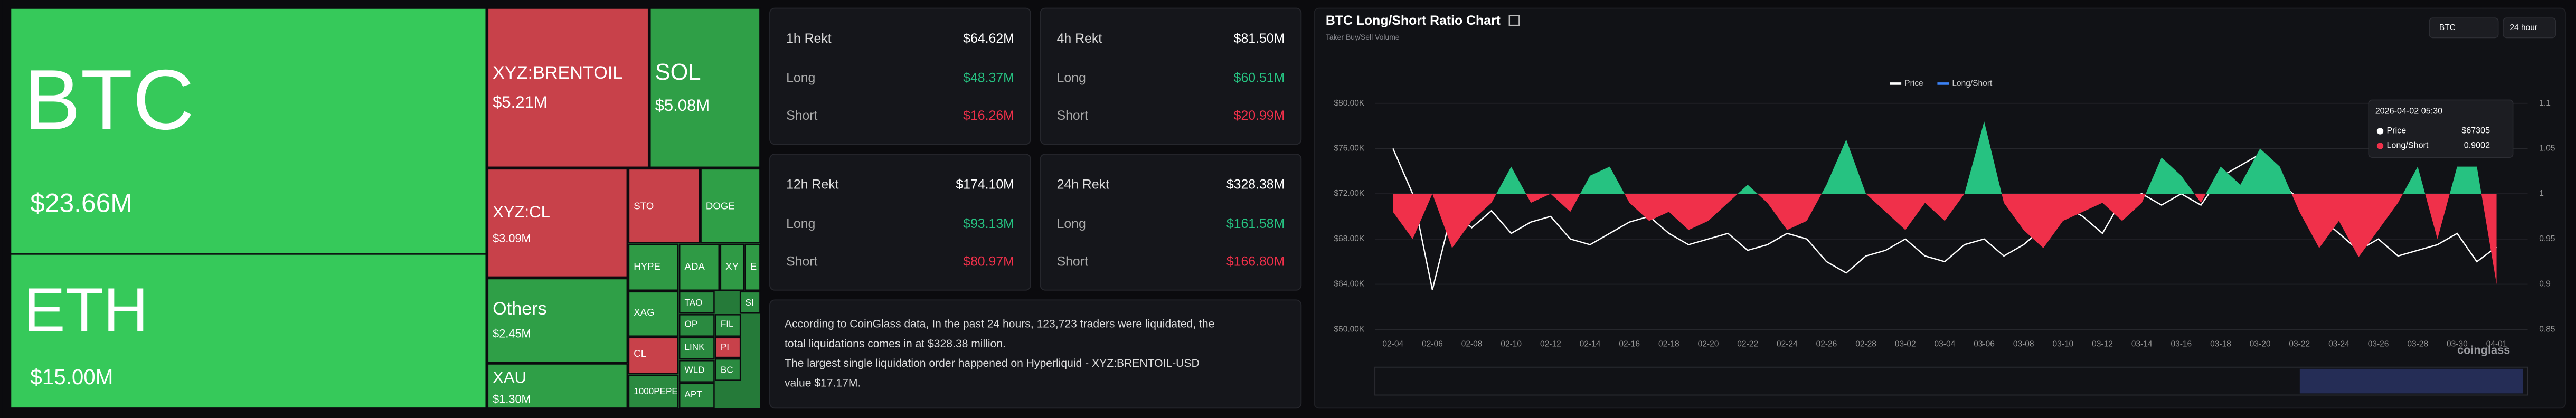 The image size is (2576, 418). What do you see at coordinates (1668, 343) in the screenshot?
I see `x-tick-label: 02-18` at bounding box center [1668, 343].